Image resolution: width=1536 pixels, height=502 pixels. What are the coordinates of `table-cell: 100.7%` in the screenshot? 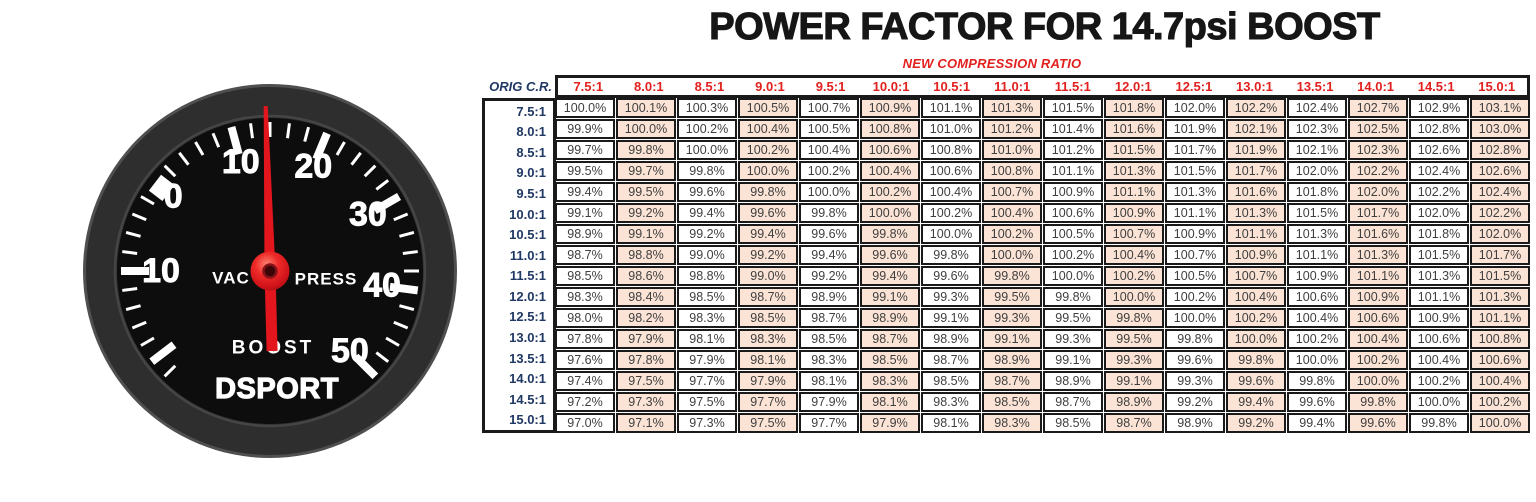 It's located at (1012, 192).